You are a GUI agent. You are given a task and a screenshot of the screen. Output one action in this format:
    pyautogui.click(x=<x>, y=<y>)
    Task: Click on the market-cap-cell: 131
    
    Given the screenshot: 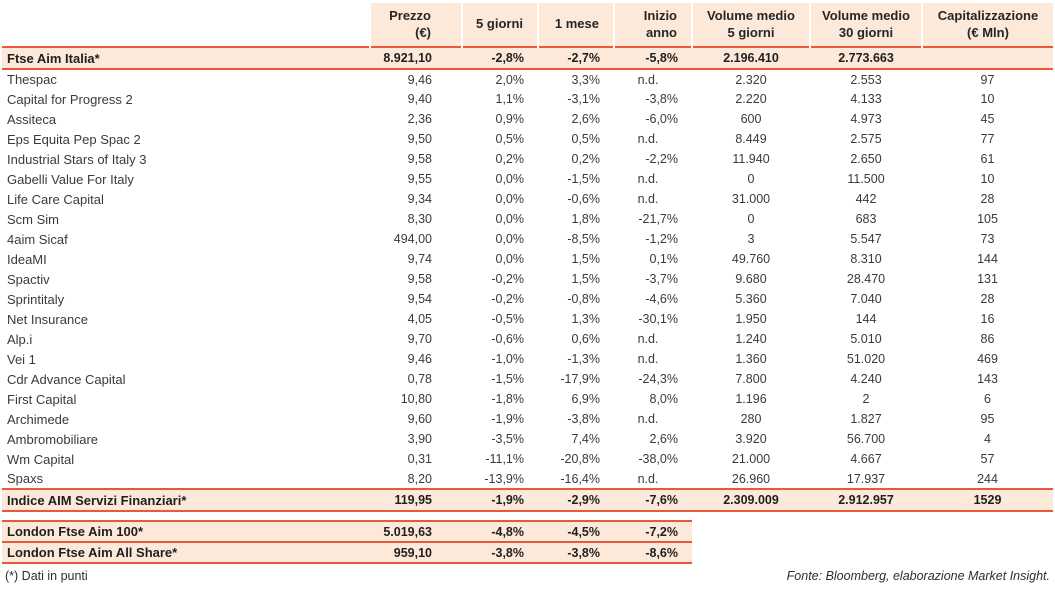 What is the action you would take?
    pyautogui.click(x=987, y=279)
    